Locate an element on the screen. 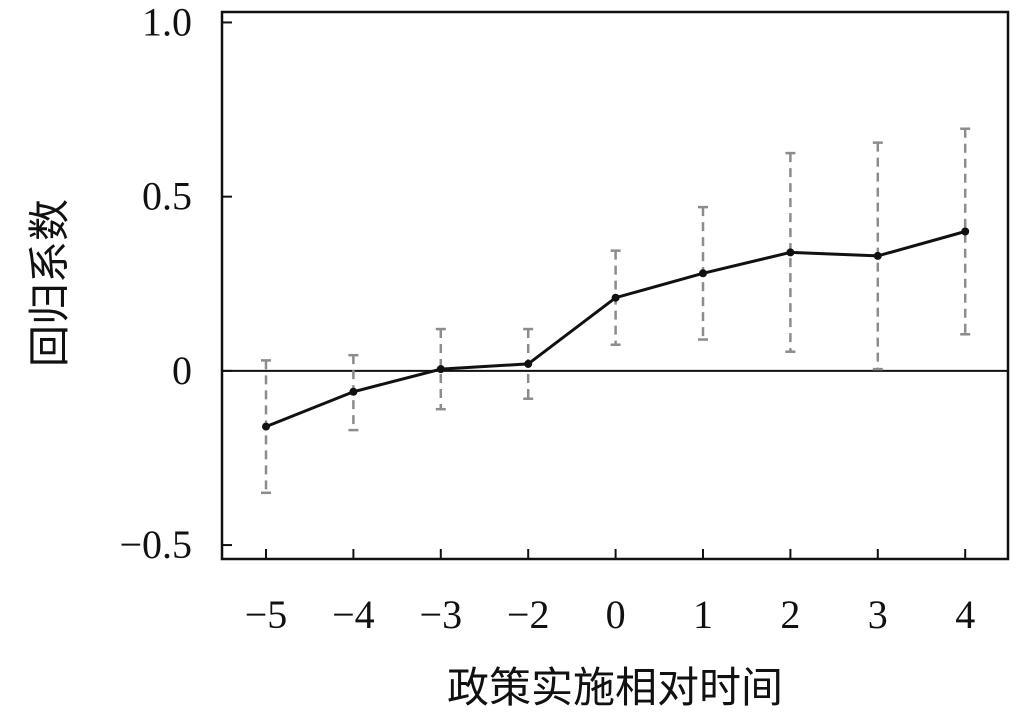 The width and height of the screenshot is (1024, 719). x-tick-label: −4 is located at coordinates (353, 614).